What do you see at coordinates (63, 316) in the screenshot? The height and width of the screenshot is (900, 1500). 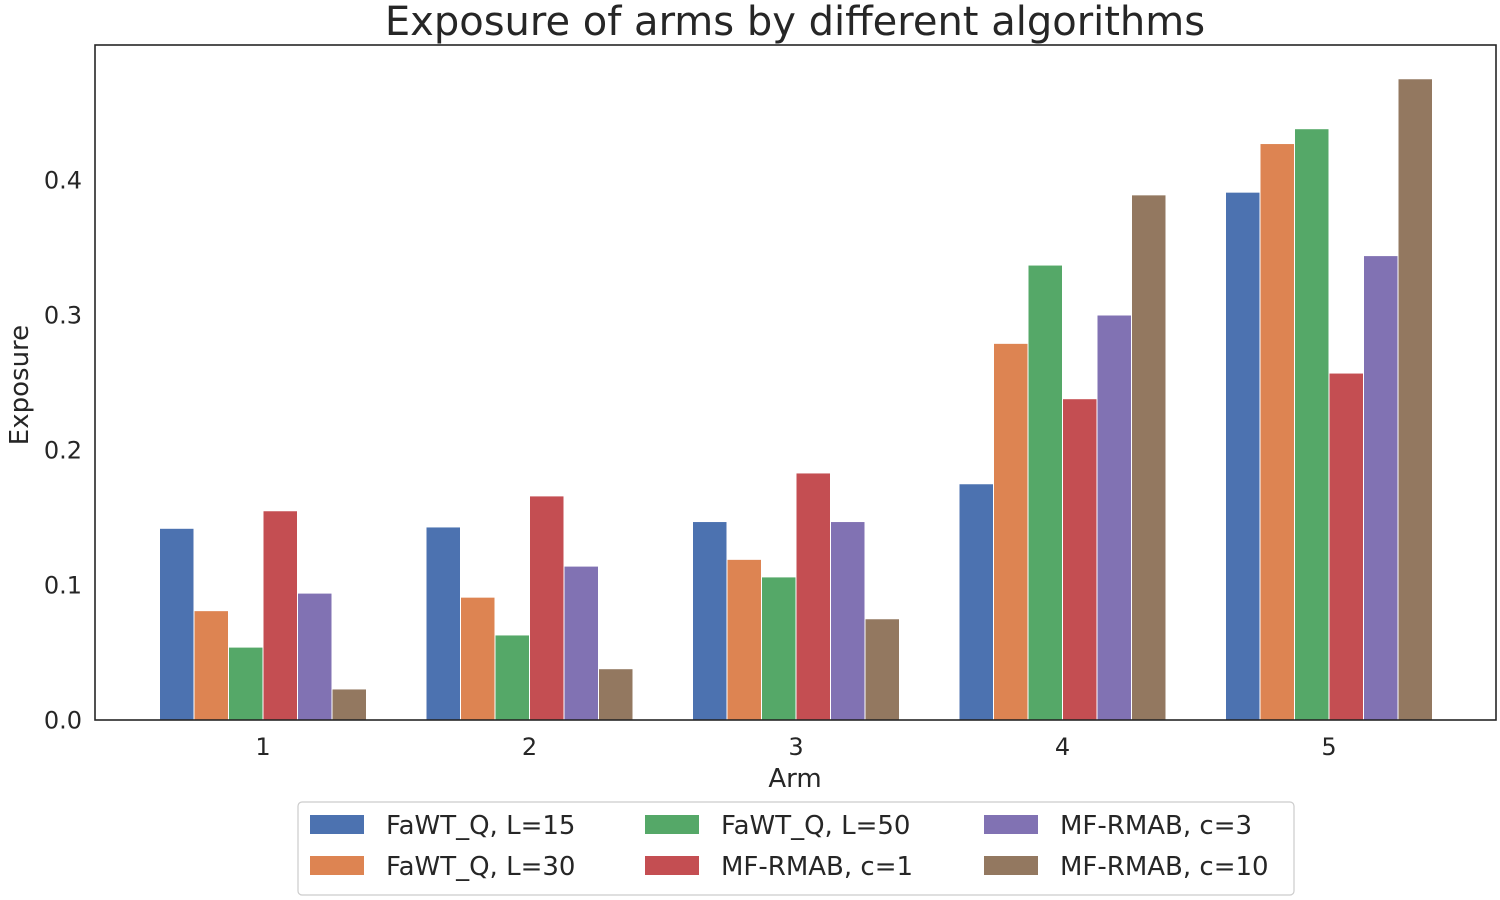 I see `y-tick-label: 0.3` at bounding box center [63, 316].